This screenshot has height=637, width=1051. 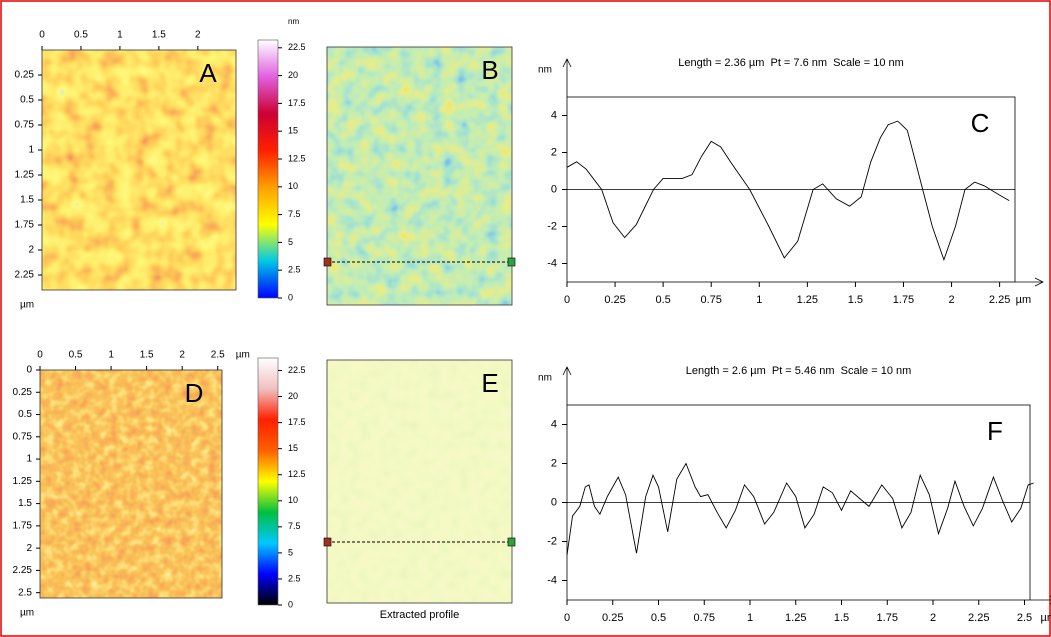 I want to click on y-tick-label: -4, so click(x=552, y=263).